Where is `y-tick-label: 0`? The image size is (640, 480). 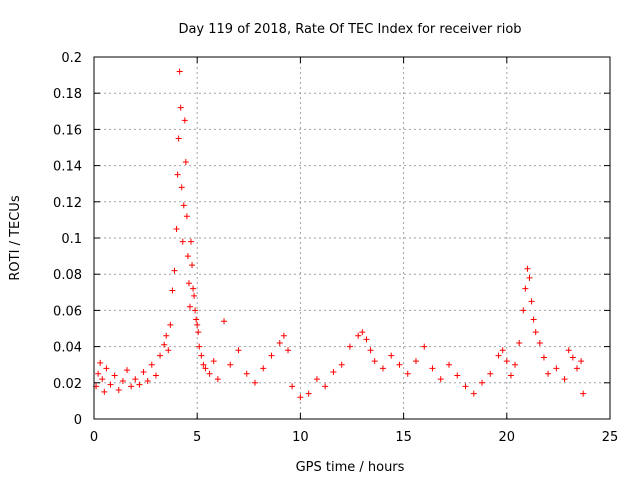
y-tick-label: 0 is located at coordinates (78, 420).